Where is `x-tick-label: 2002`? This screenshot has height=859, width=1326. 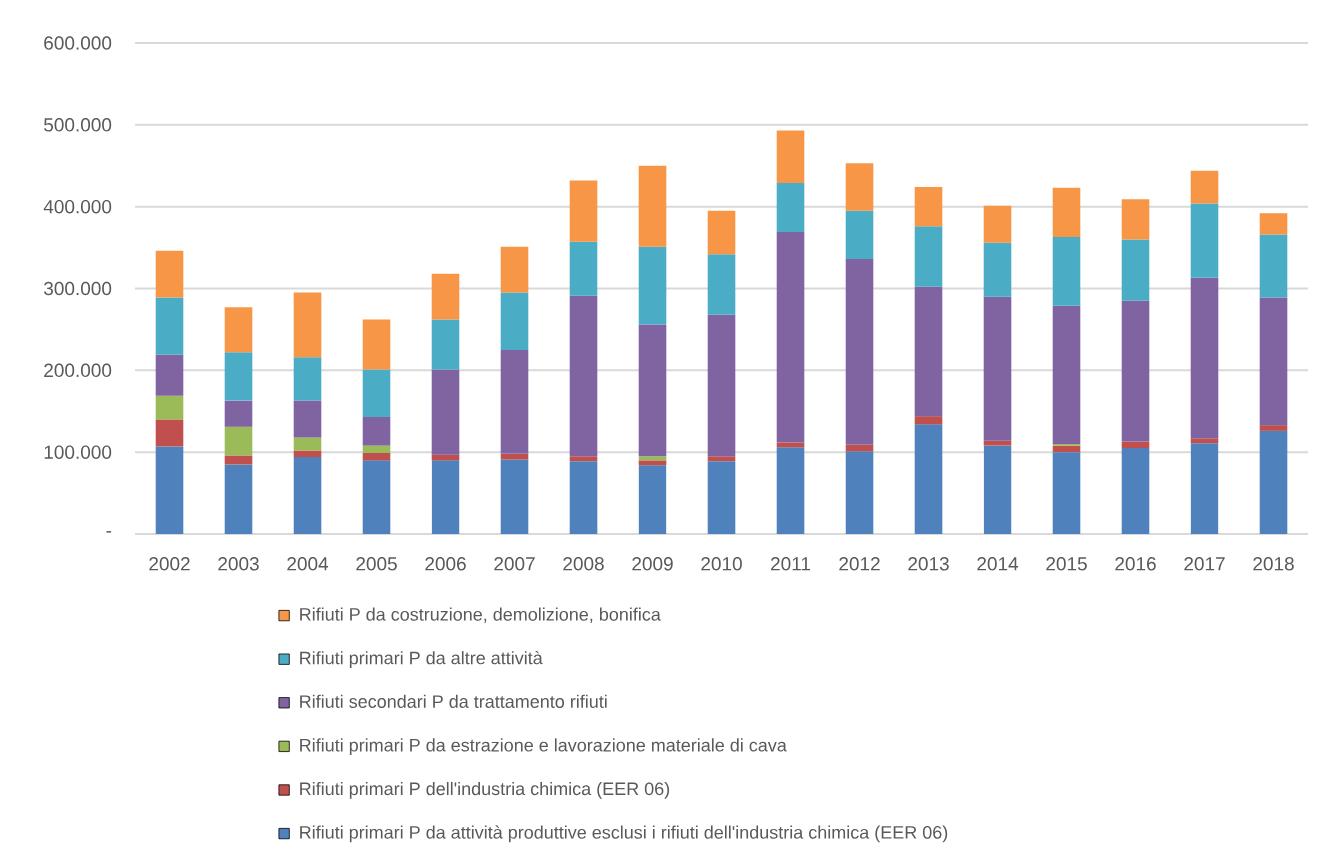
x-tick-label: 2002 is located at coordinates (169, 564).